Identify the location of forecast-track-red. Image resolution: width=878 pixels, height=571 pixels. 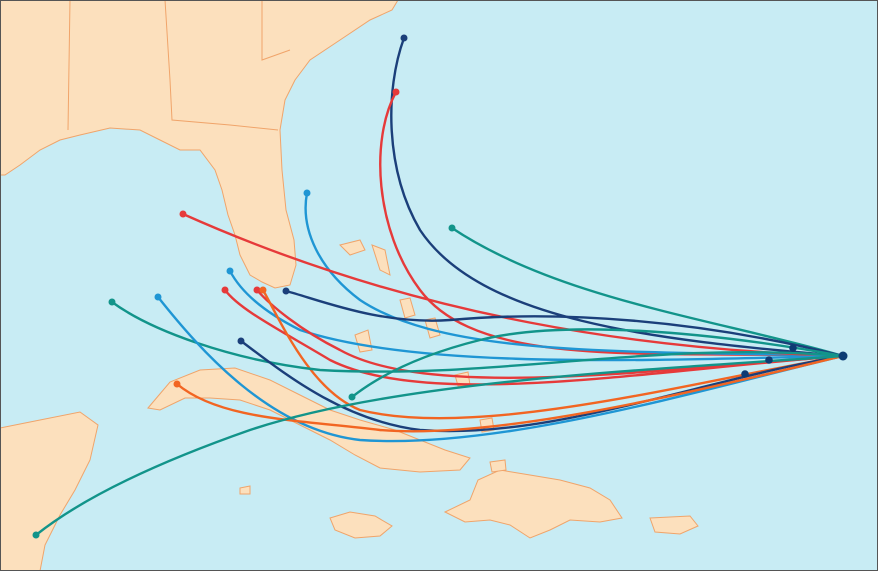
(534, 337).